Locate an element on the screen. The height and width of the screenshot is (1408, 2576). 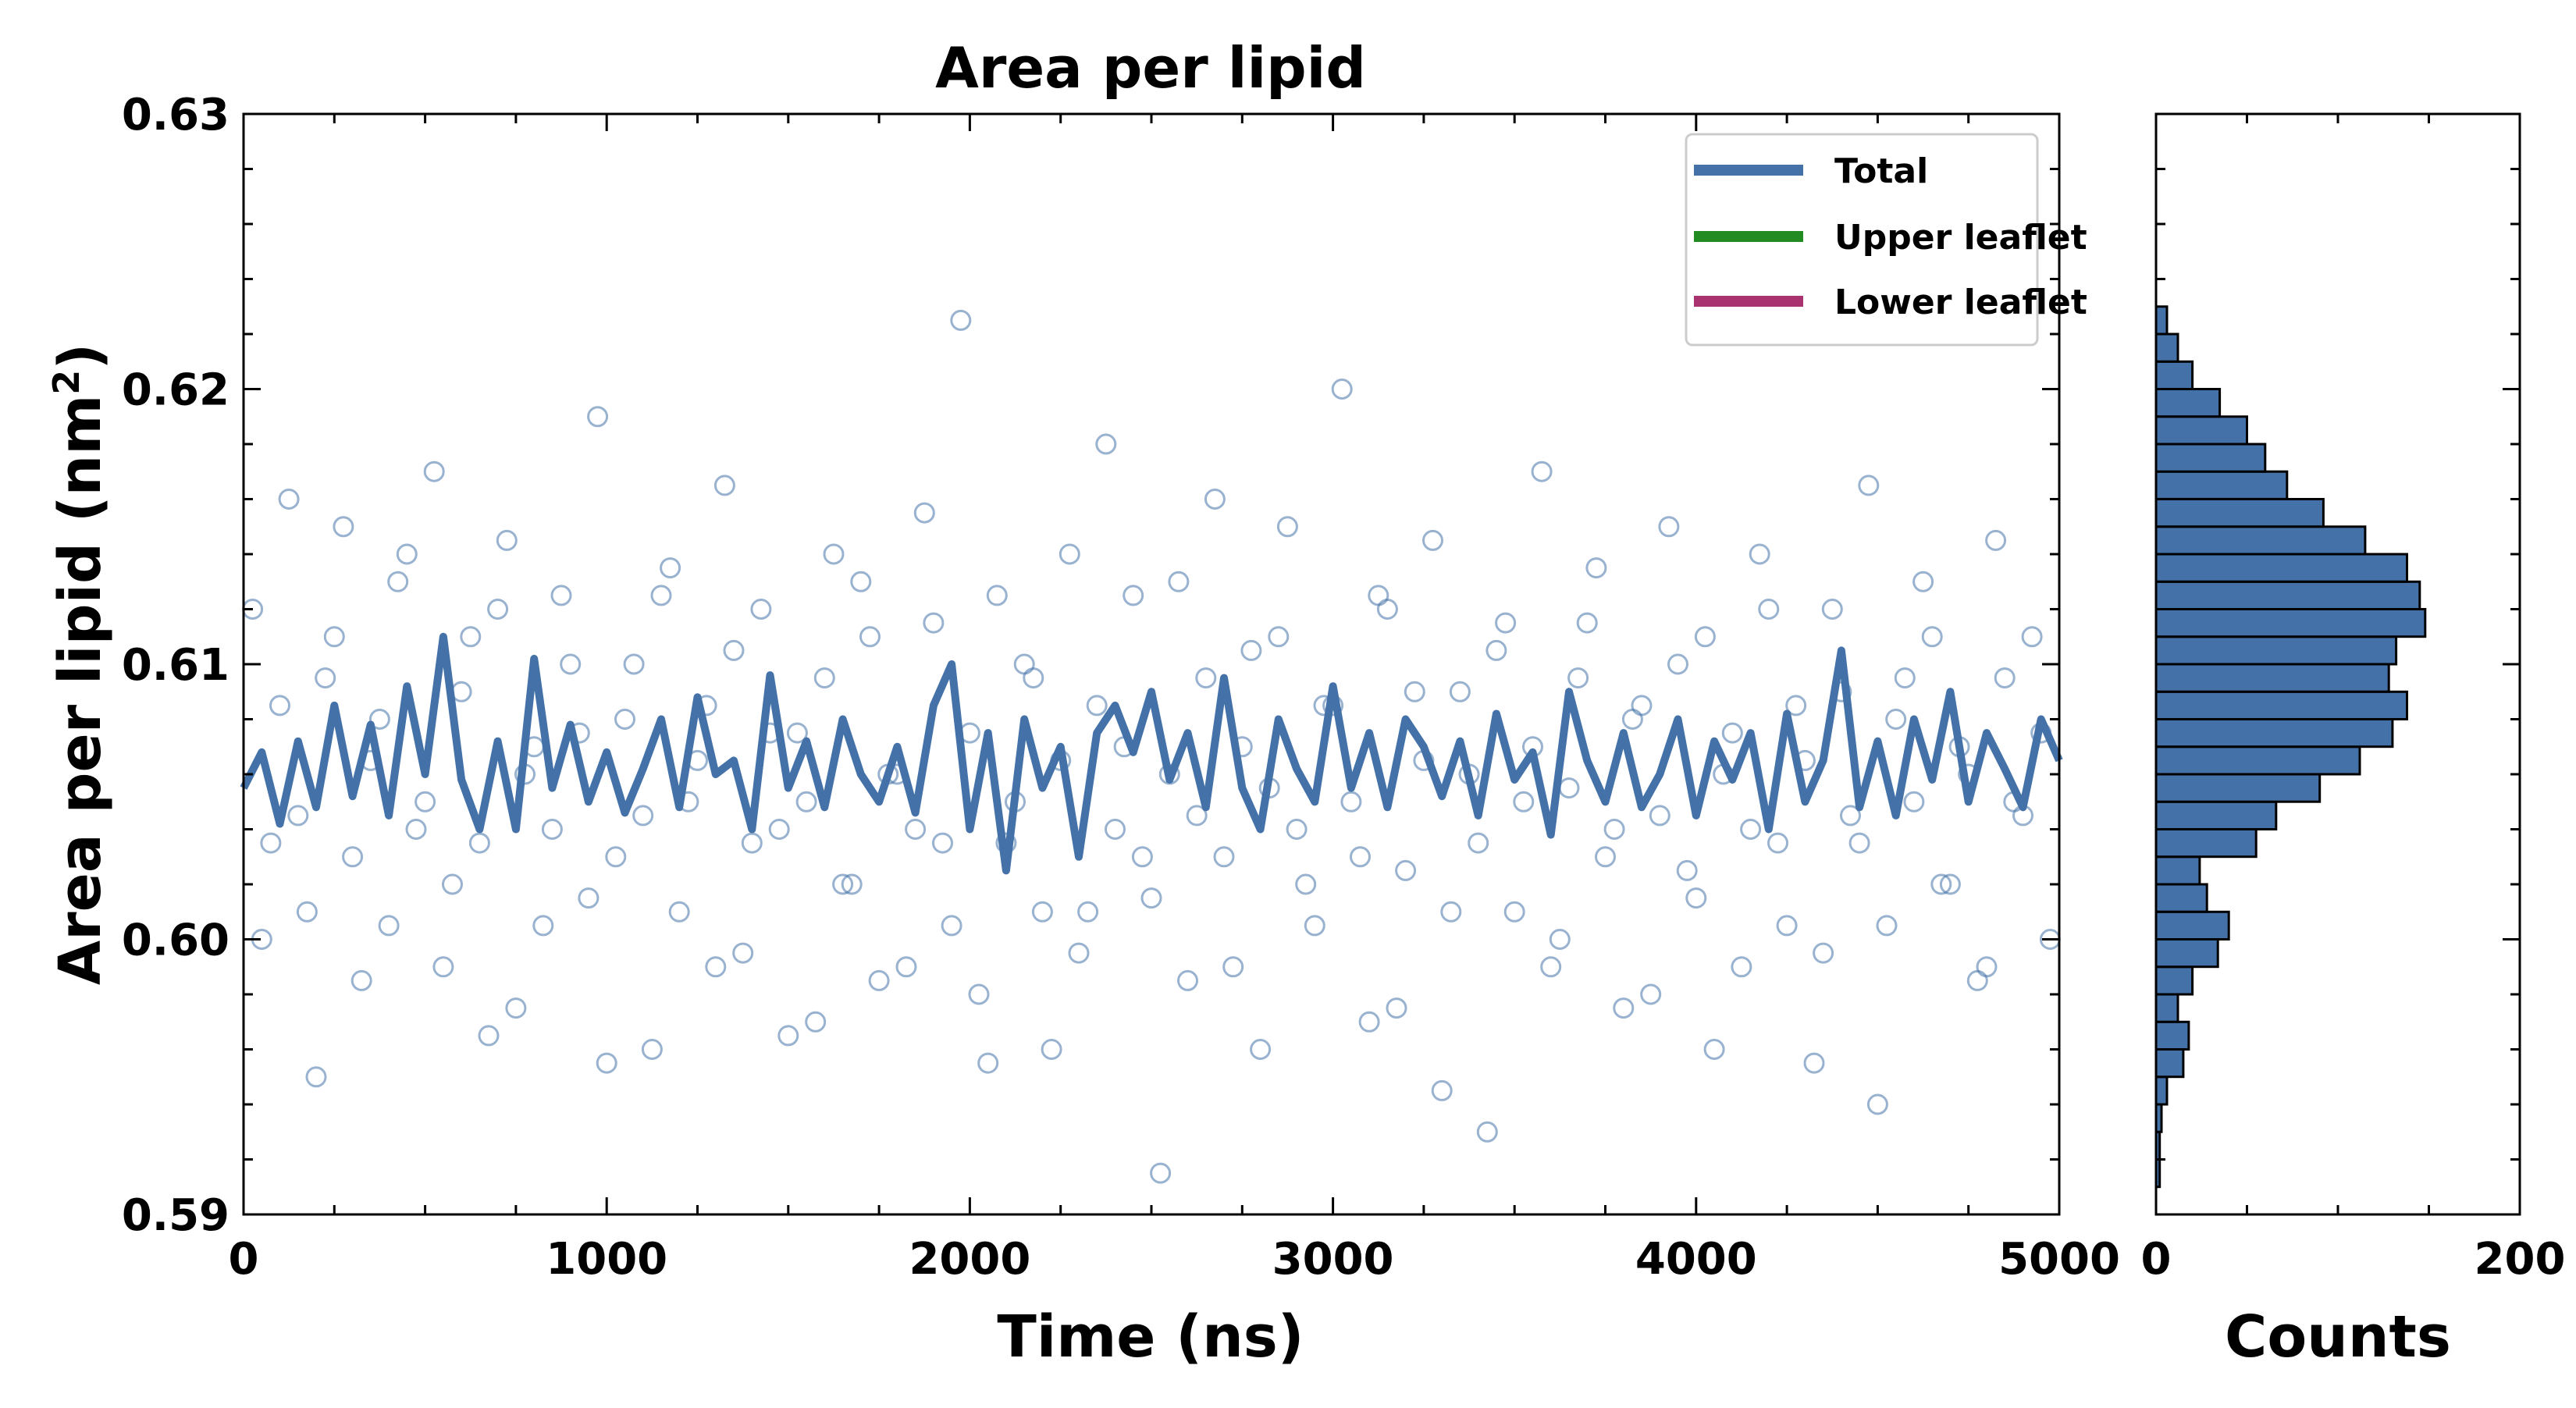
line-layer is located at coordinates (1151, 753).